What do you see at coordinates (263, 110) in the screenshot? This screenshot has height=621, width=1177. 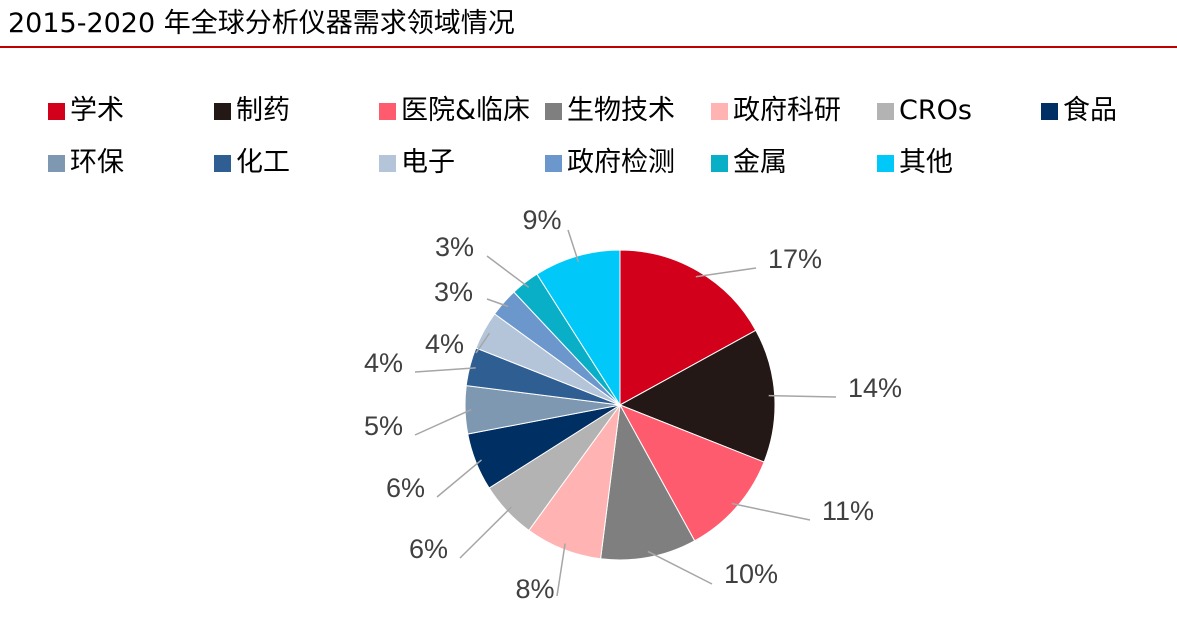 I see `legend-label: 制药` at bounding box center [263, 110].